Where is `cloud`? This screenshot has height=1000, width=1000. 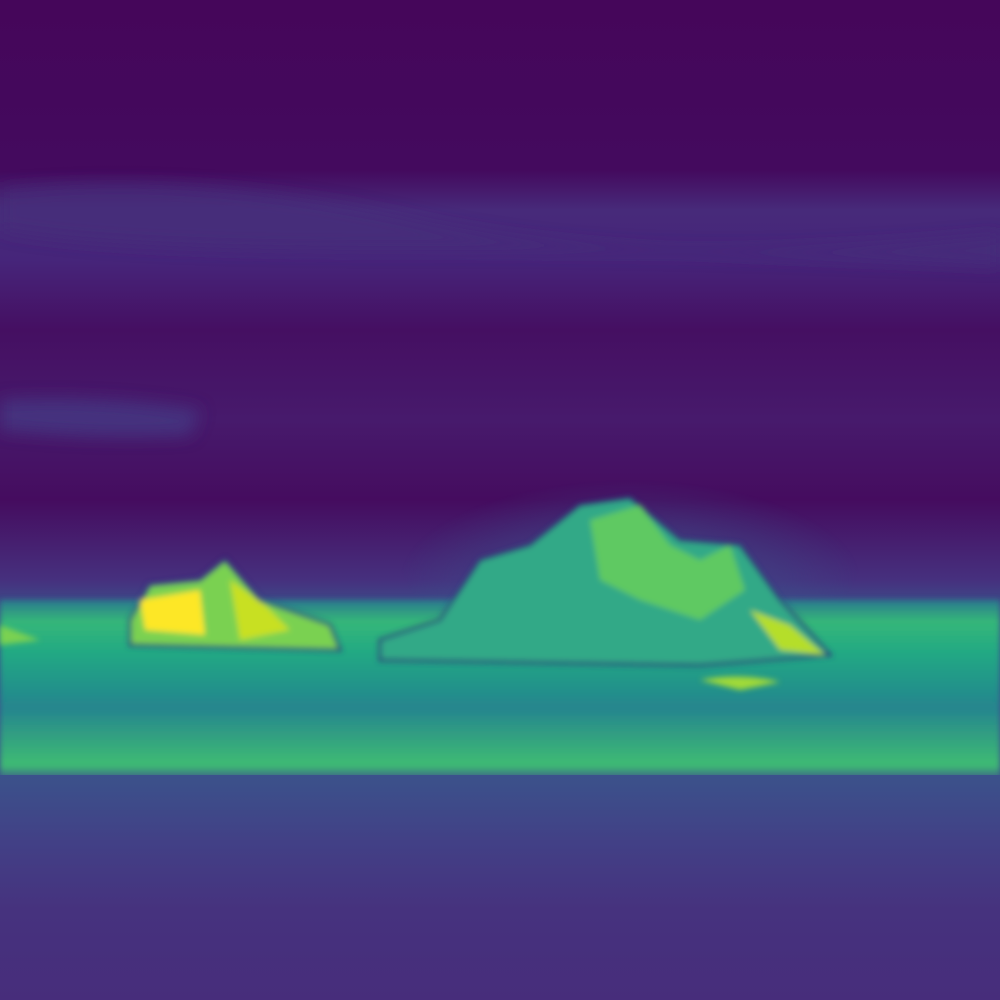 cloud is located at coordinates (100, 417).